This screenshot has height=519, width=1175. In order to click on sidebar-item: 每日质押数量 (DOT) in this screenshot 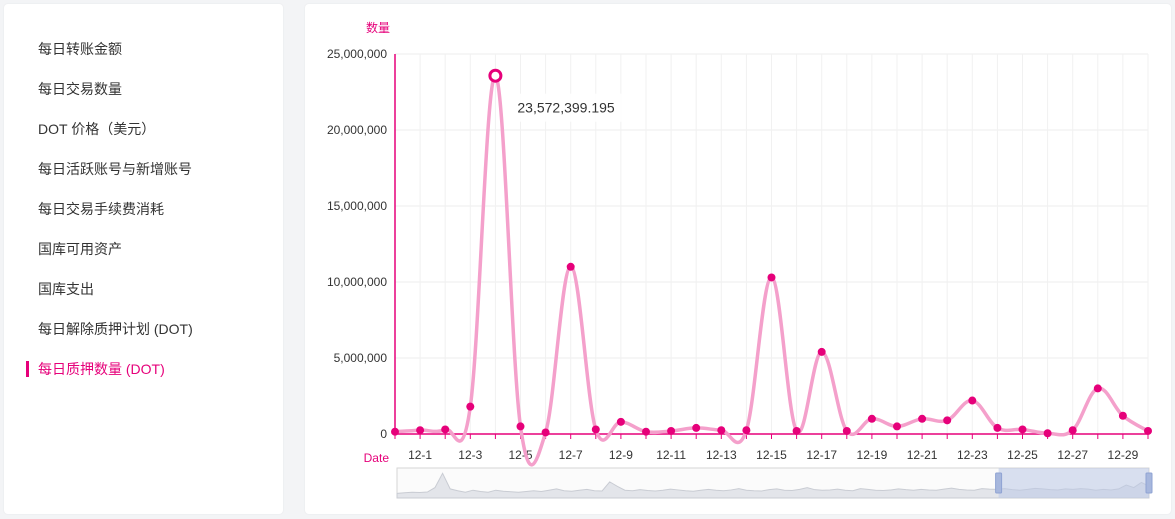, I will do `click(143, 369)`.